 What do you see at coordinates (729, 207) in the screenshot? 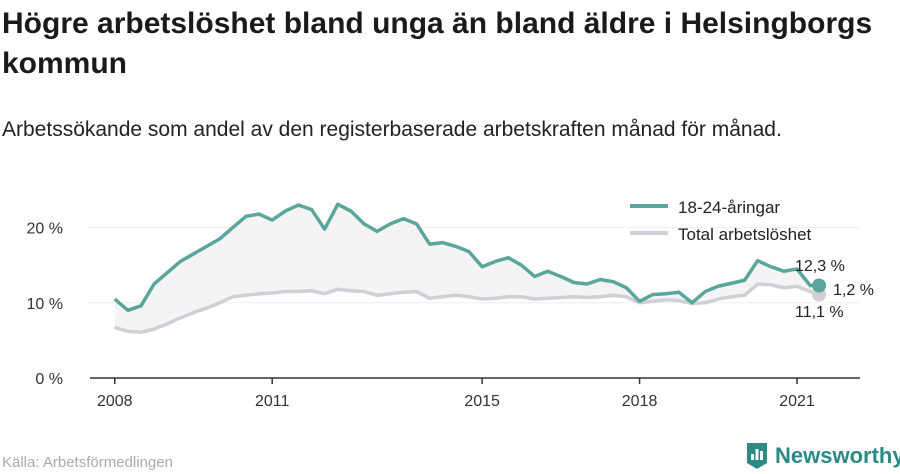
I see `legend-label-youth: 18-24-åringar` at bounding box center [729, 207].